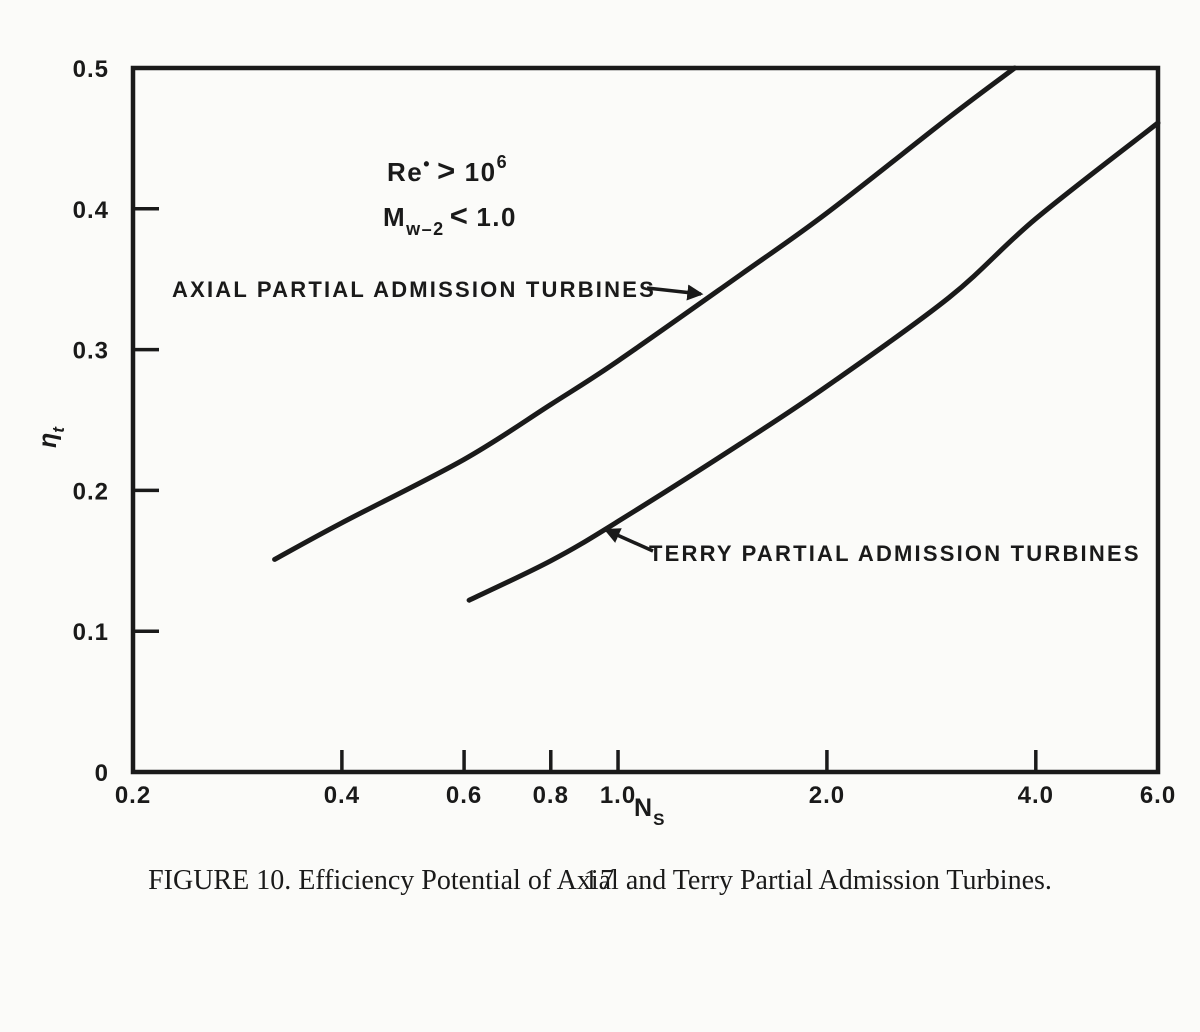  Describe the element at coordinates (628, 540) in the screenshot. I see `terry-arrow` at that location.